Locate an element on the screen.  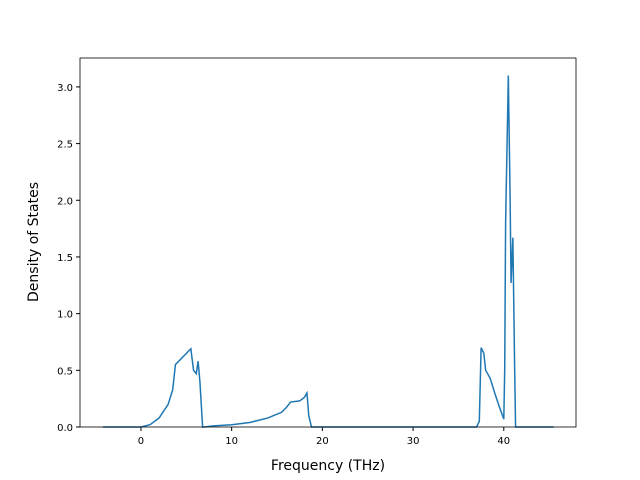
x-tick-label: 40 is located at coordinates (503, 441).